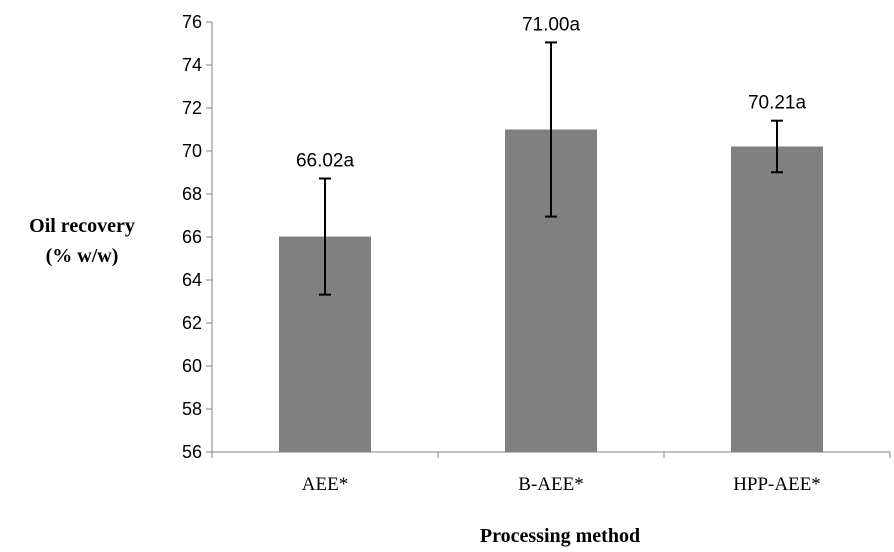 Image resolution: width=894 pixels, height=552 pixels. I want to click on y-tick-label: 68, so click(192, 194).